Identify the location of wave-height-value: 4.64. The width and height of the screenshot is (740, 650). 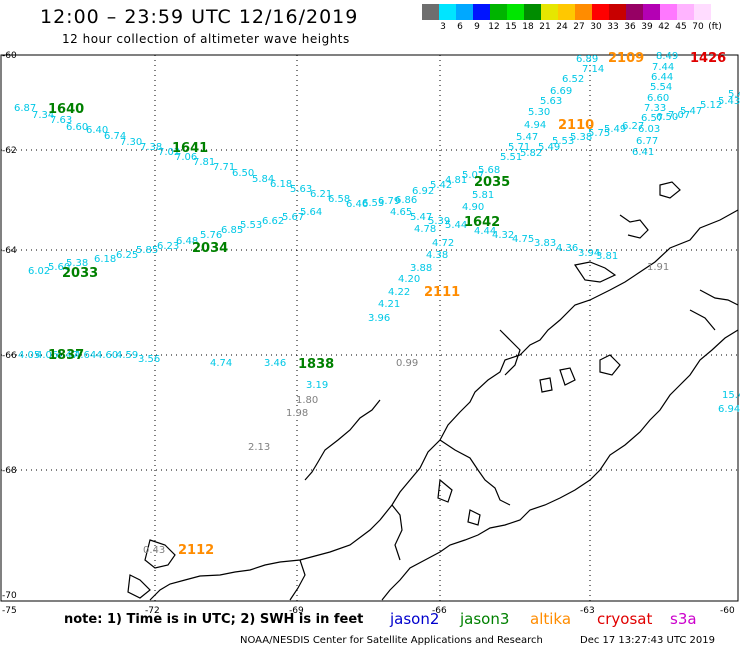
(85, 355).